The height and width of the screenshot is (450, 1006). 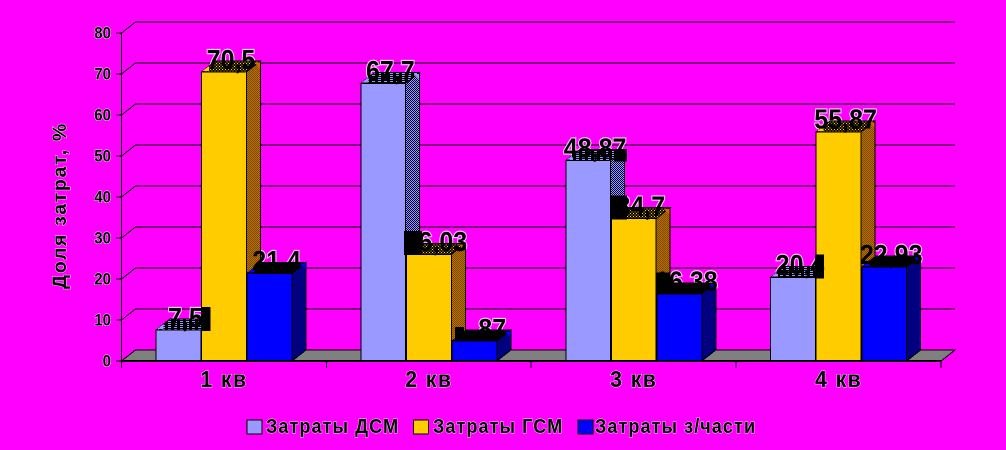 I want to click on svg-text: 50, so click(x=102, y=157).